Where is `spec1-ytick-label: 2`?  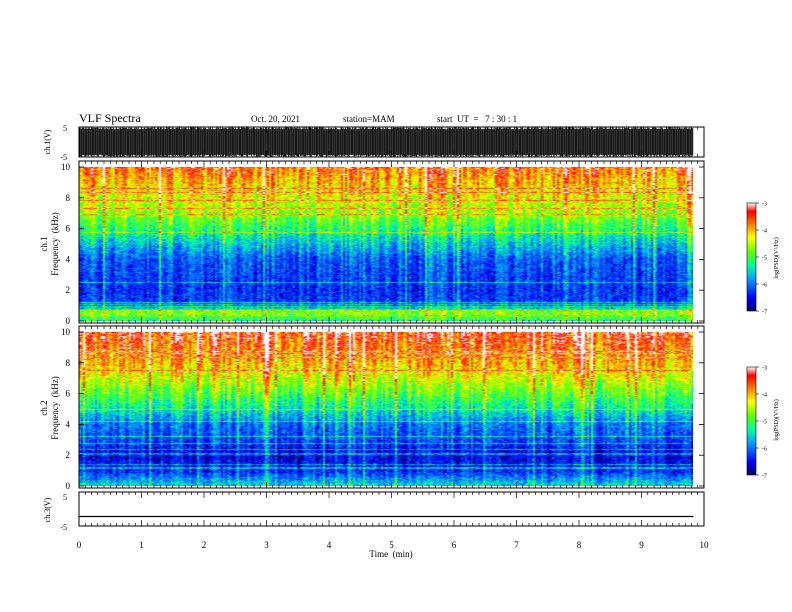
spec1-ytick-label: 2 is located at coordinates (68, 290).